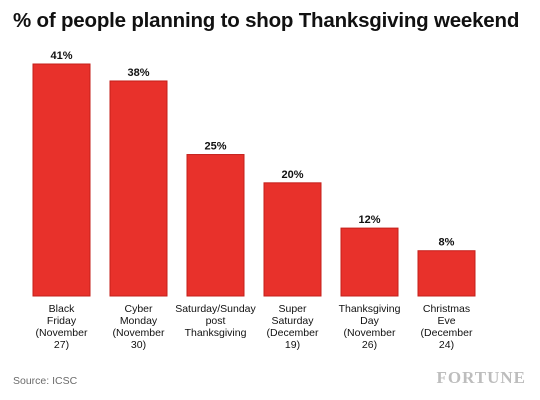 The height and width of the screenshot is (400, 540). Describe the element at coordinates (481, 377) in the screenshot. I see `brand-logo: FORTUNE` at that location.